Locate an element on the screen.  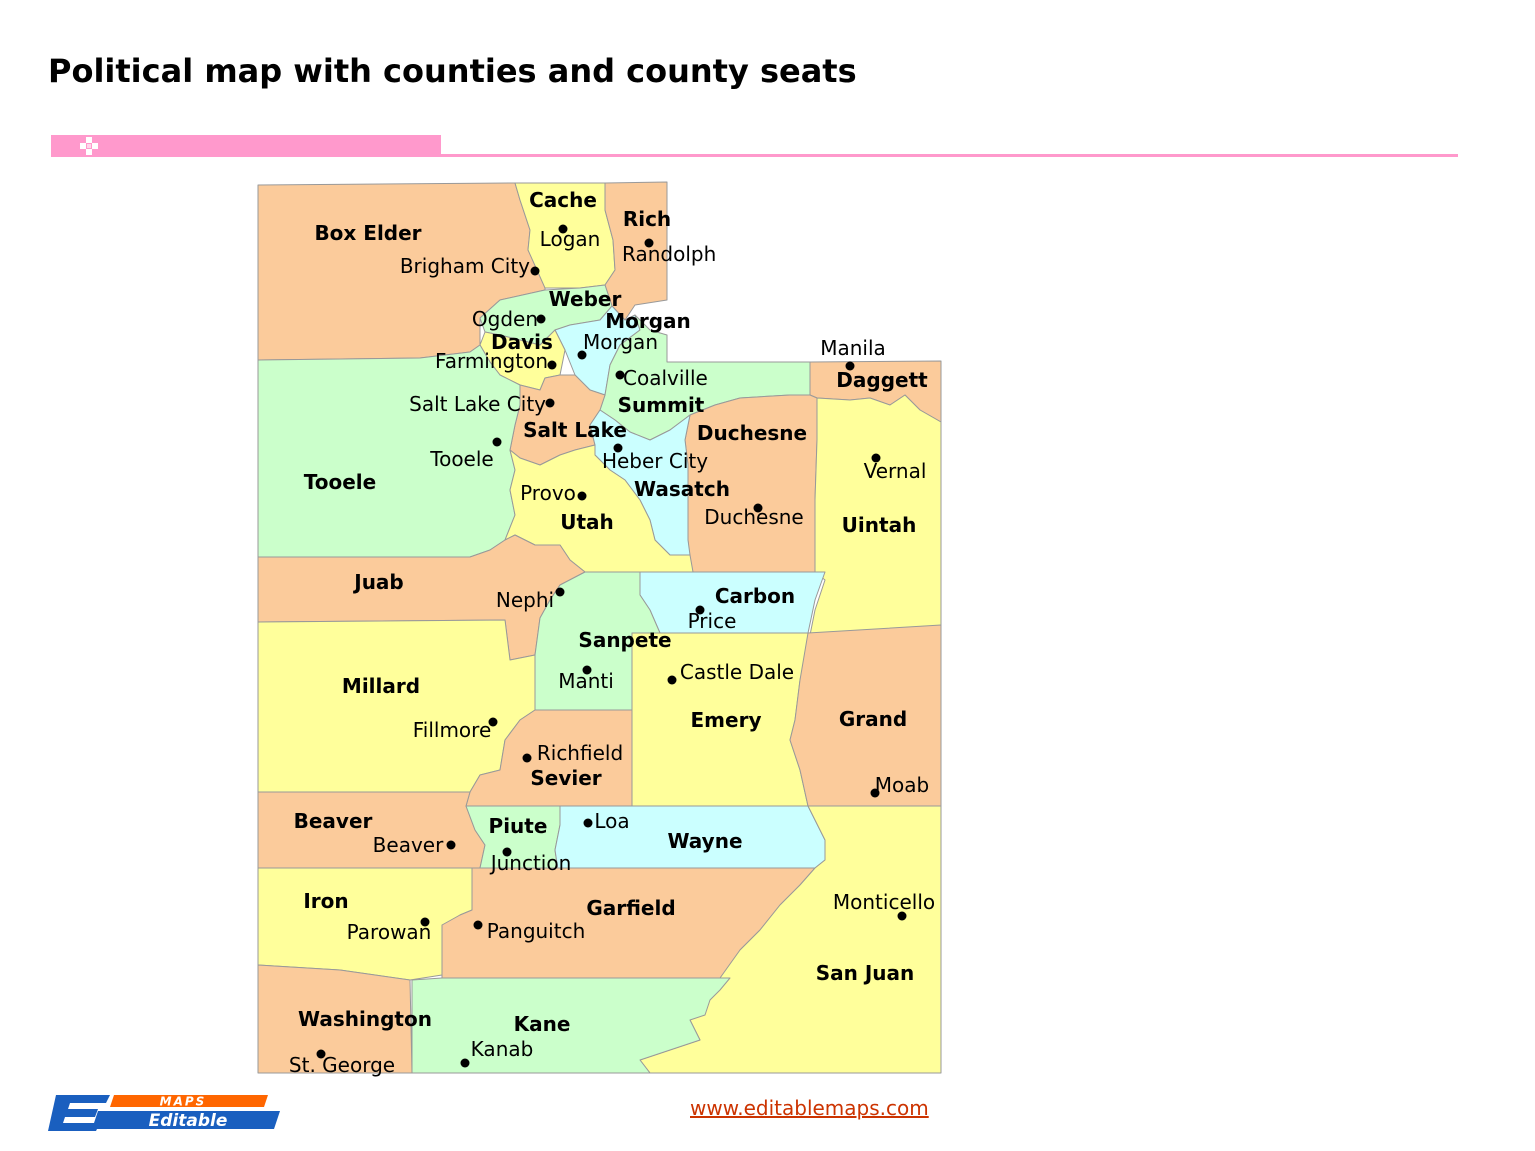
county-grand is located at coordinates (865, 715).